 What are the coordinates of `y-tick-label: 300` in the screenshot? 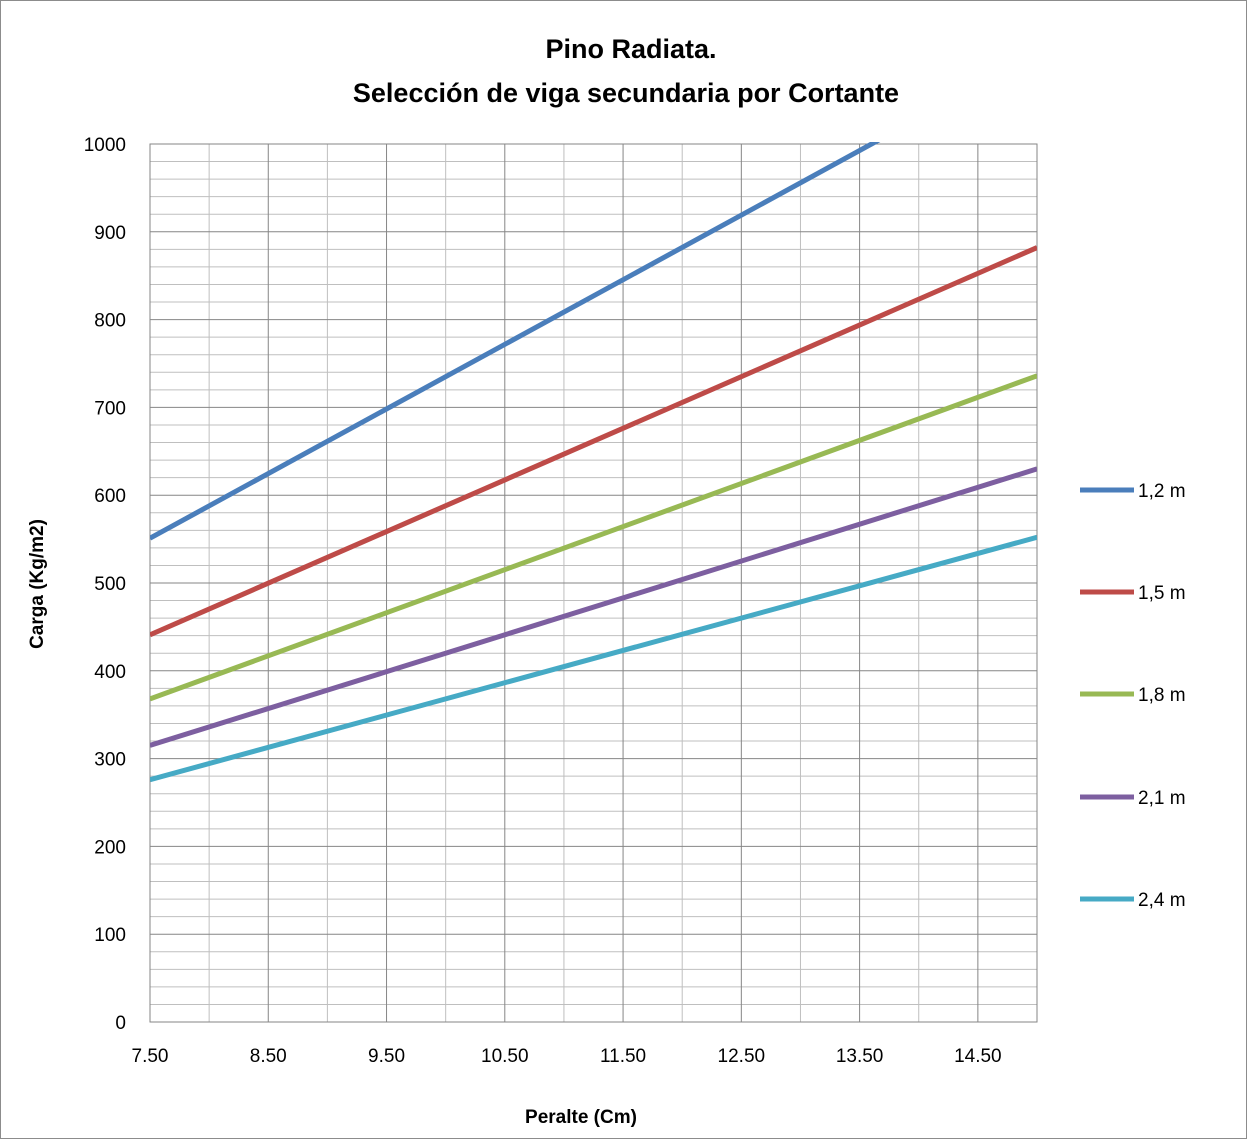 It's located at (110, 760).